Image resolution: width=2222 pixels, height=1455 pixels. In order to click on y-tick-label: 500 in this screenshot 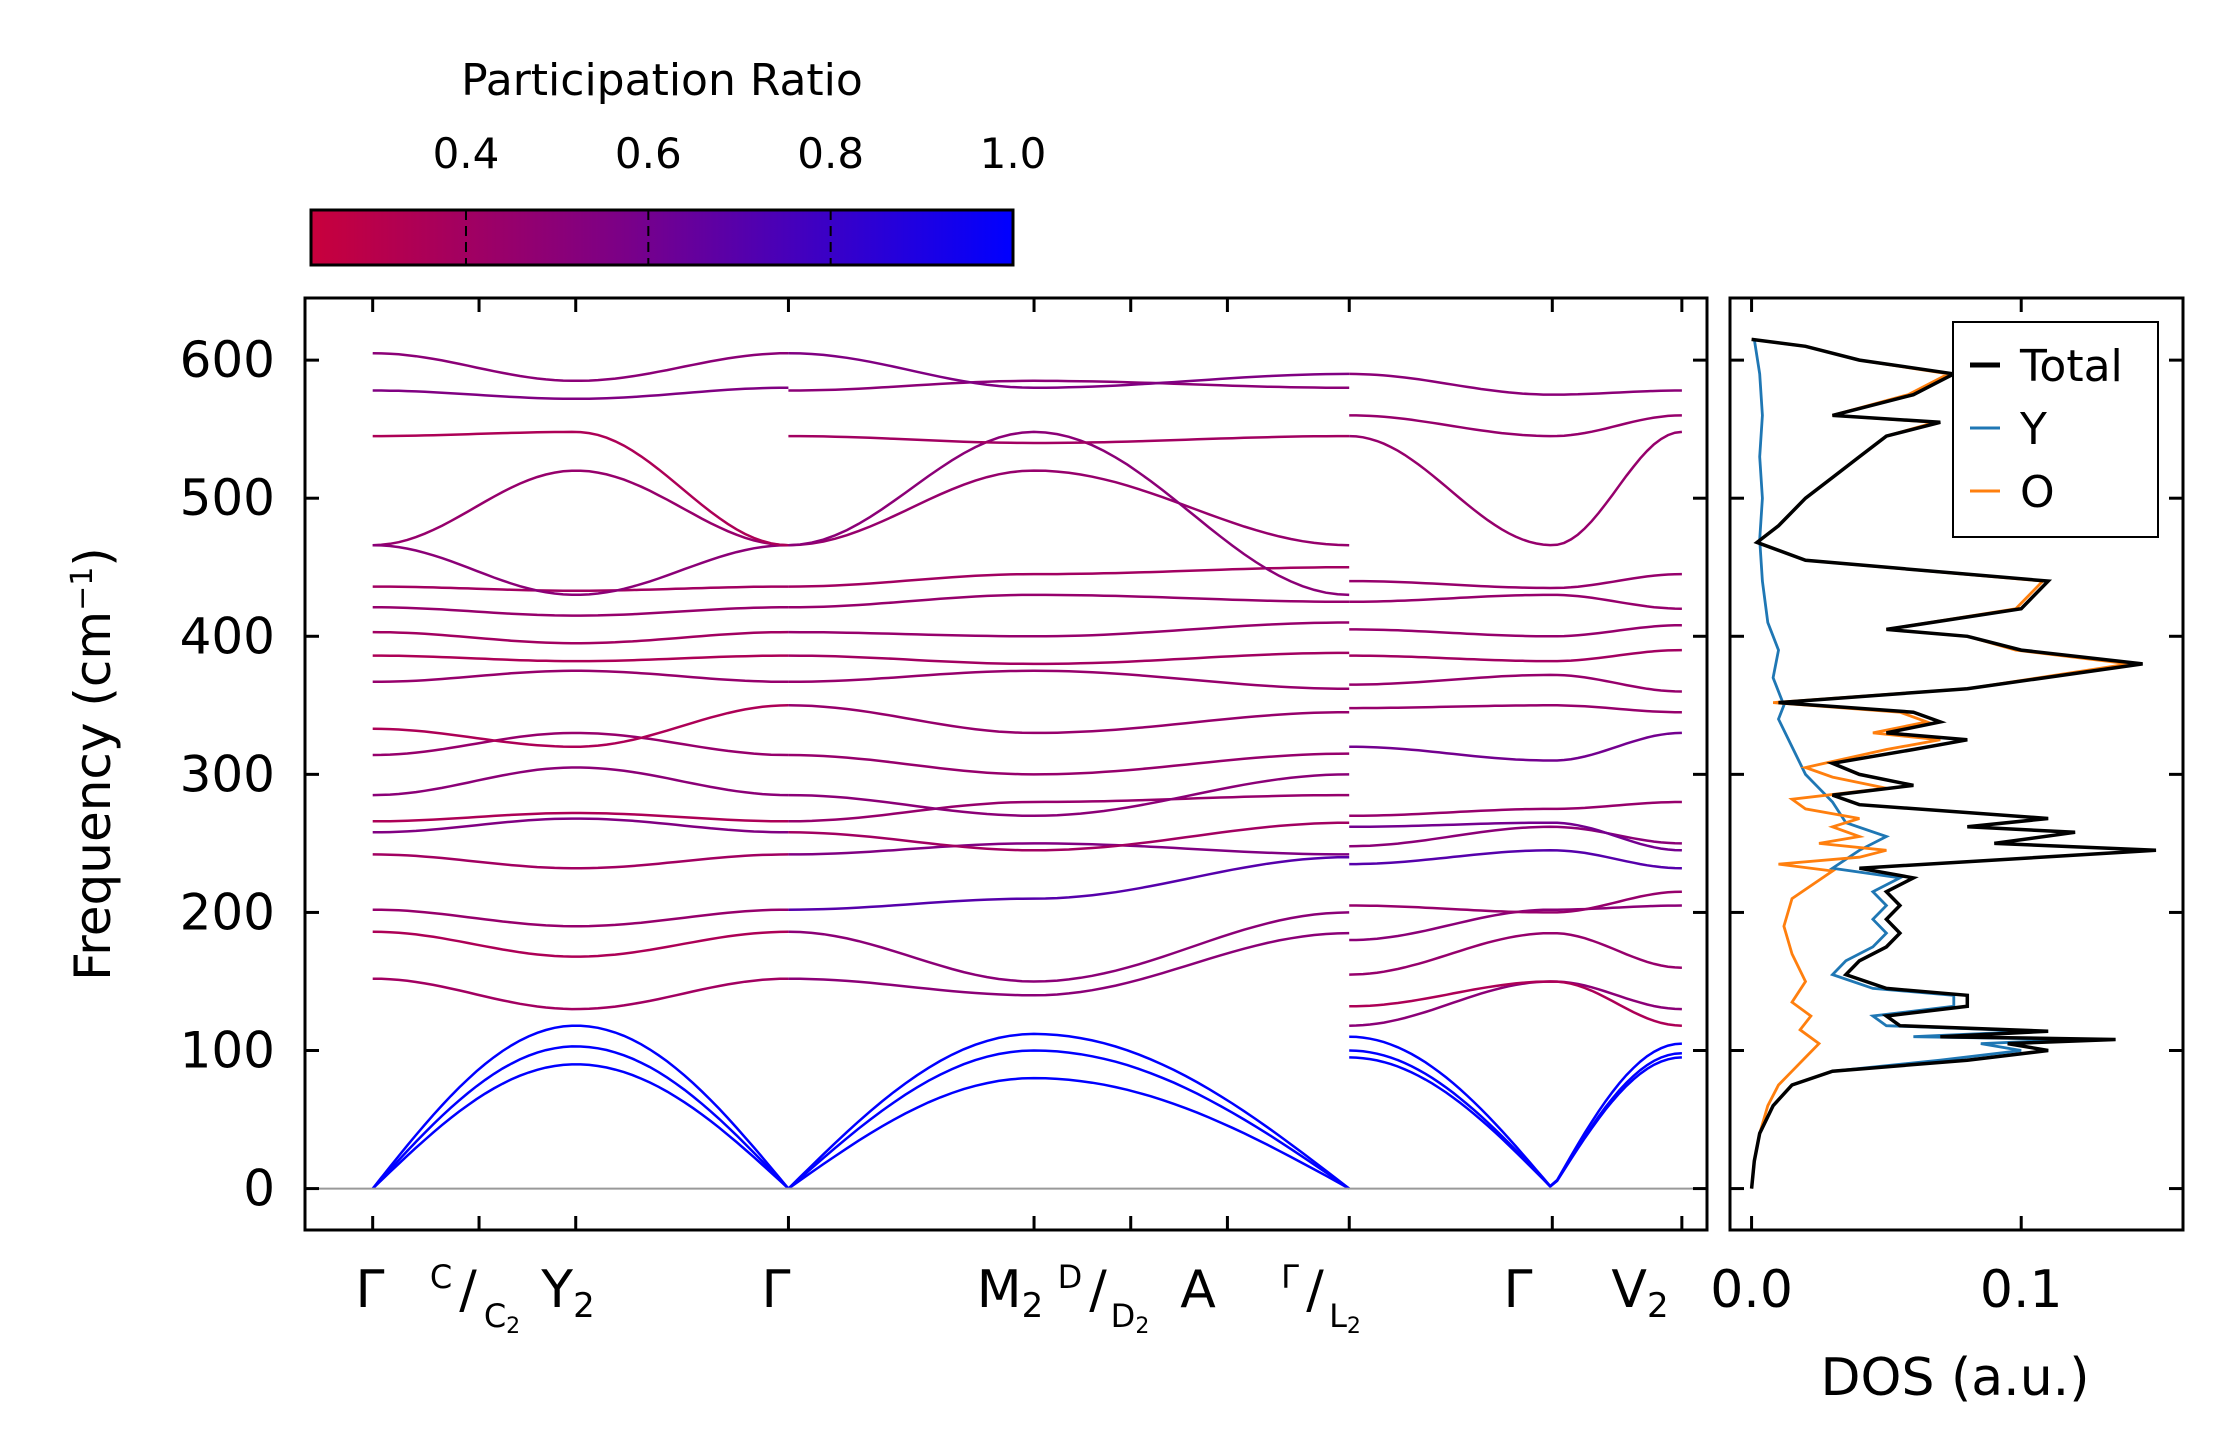, I will do `click(227, 498)`.